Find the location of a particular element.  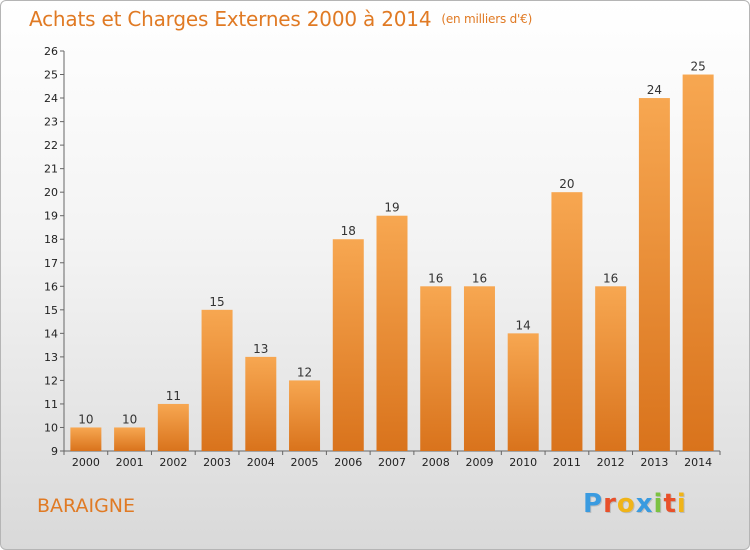

proxiti-logo: Proxiti is located at coordinates (635, 504).